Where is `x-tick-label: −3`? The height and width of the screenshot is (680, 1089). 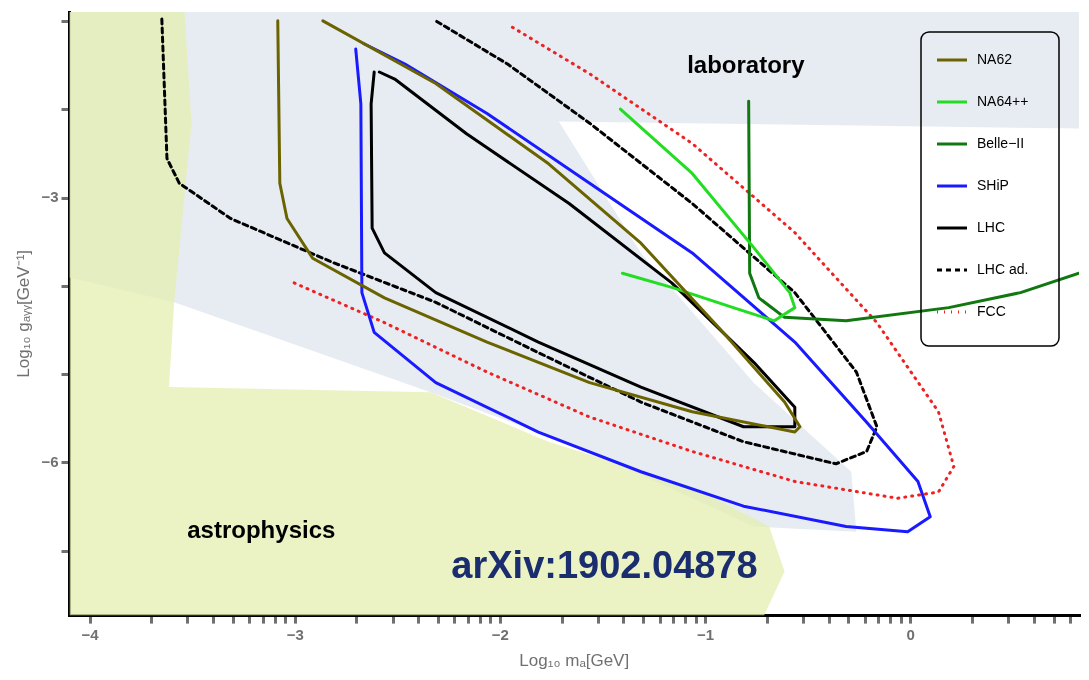
x-tick-label: −3 is located at coordinates (295, 634).